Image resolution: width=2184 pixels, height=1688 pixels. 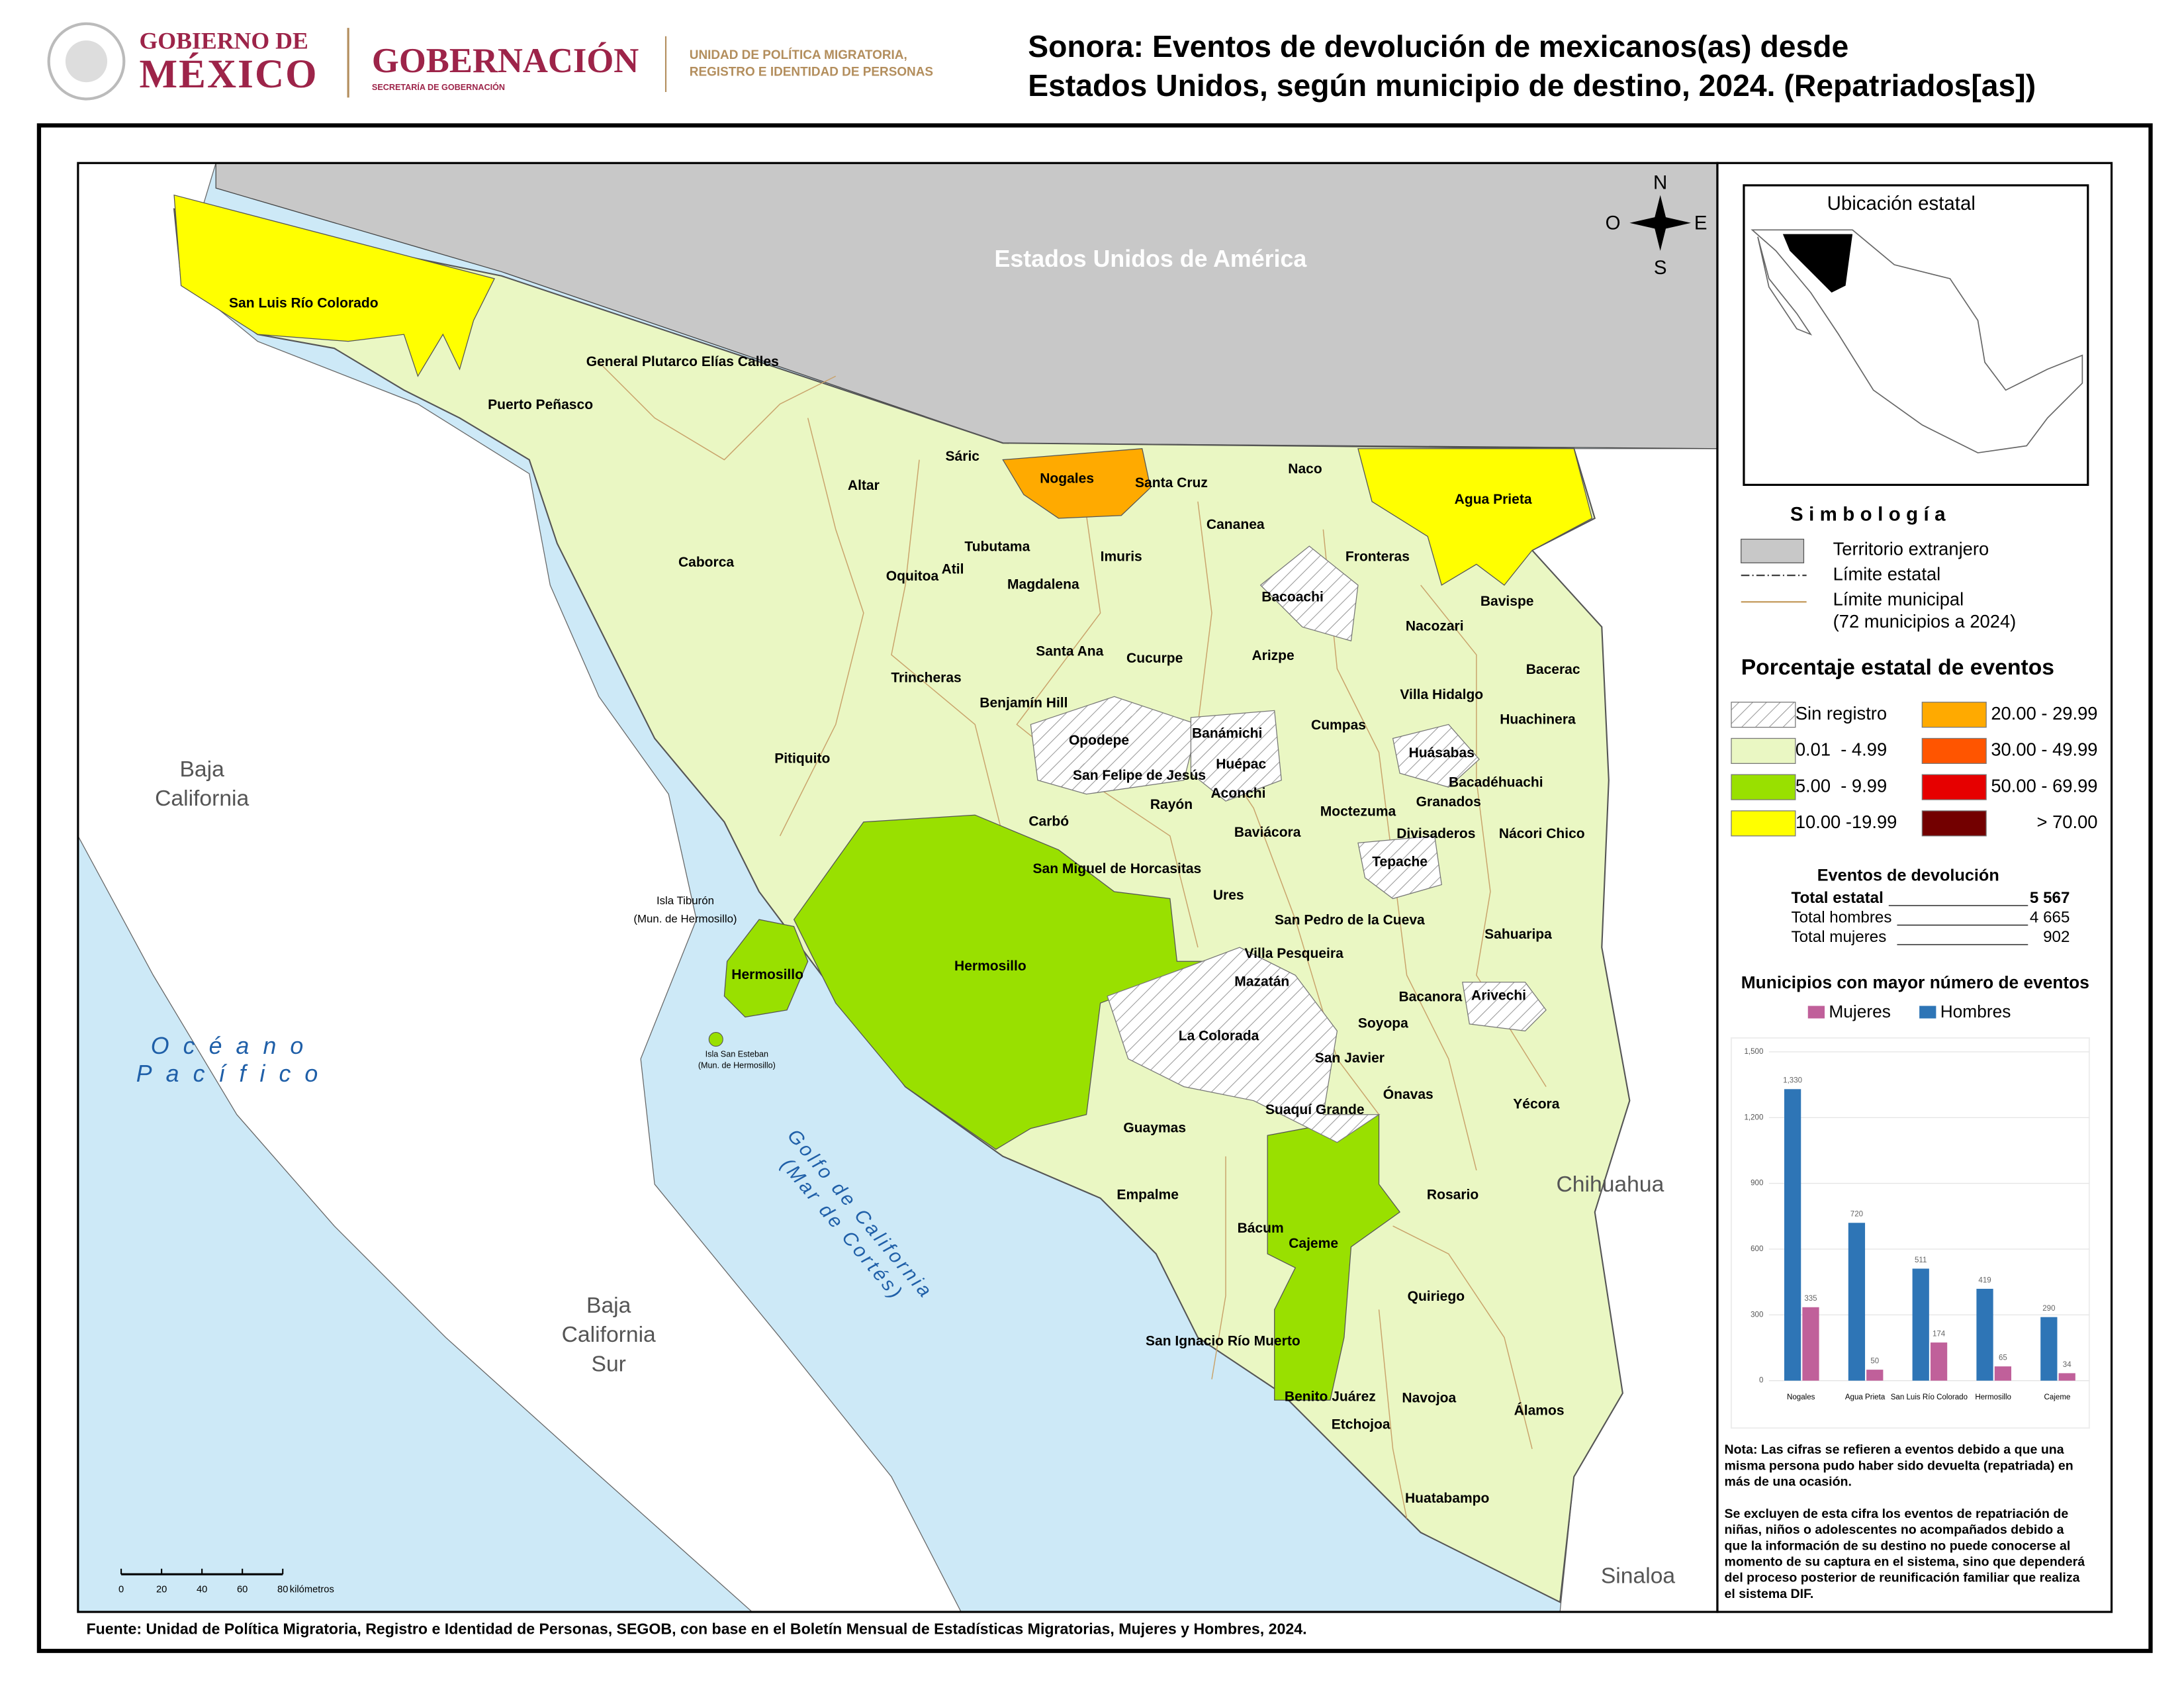 What do you see at coordinates (1753, 1052) in the screenshot?
I see `y-tick-label: 1,500` at bounding box center [1753, 1052].